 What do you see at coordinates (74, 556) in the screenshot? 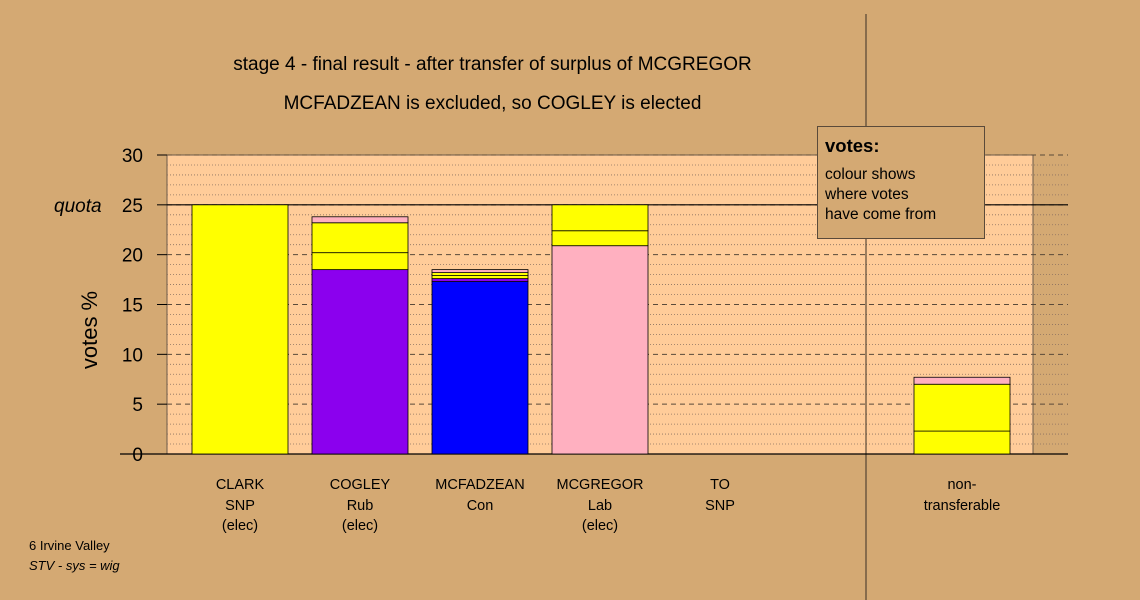
I see `footer: 6 Irvine Valley STV - sys = wig` at bounding box center [74, 556].